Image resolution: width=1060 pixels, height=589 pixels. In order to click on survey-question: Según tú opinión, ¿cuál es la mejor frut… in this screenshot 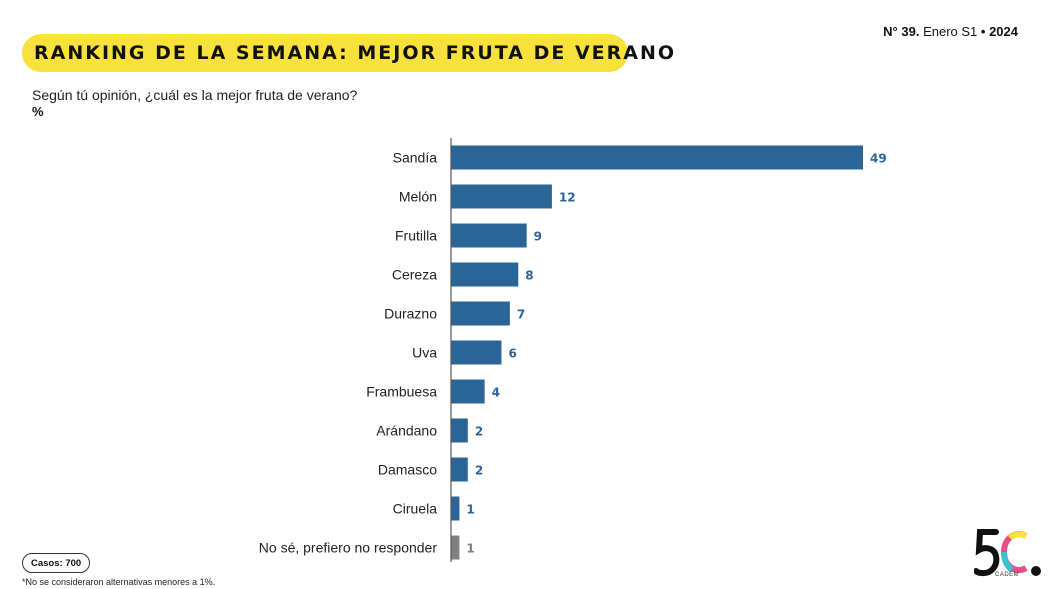, I will do `click(195, 95)`.